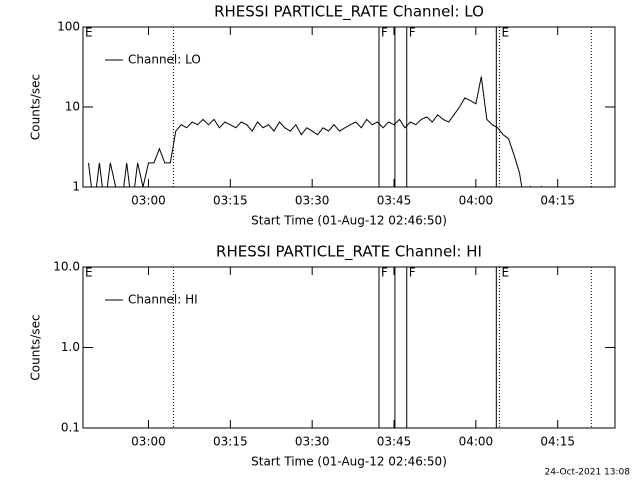 The width and height of the screenshot is (640, 480). I want to click on y-tick-label: 1.0, so click(70, 347).